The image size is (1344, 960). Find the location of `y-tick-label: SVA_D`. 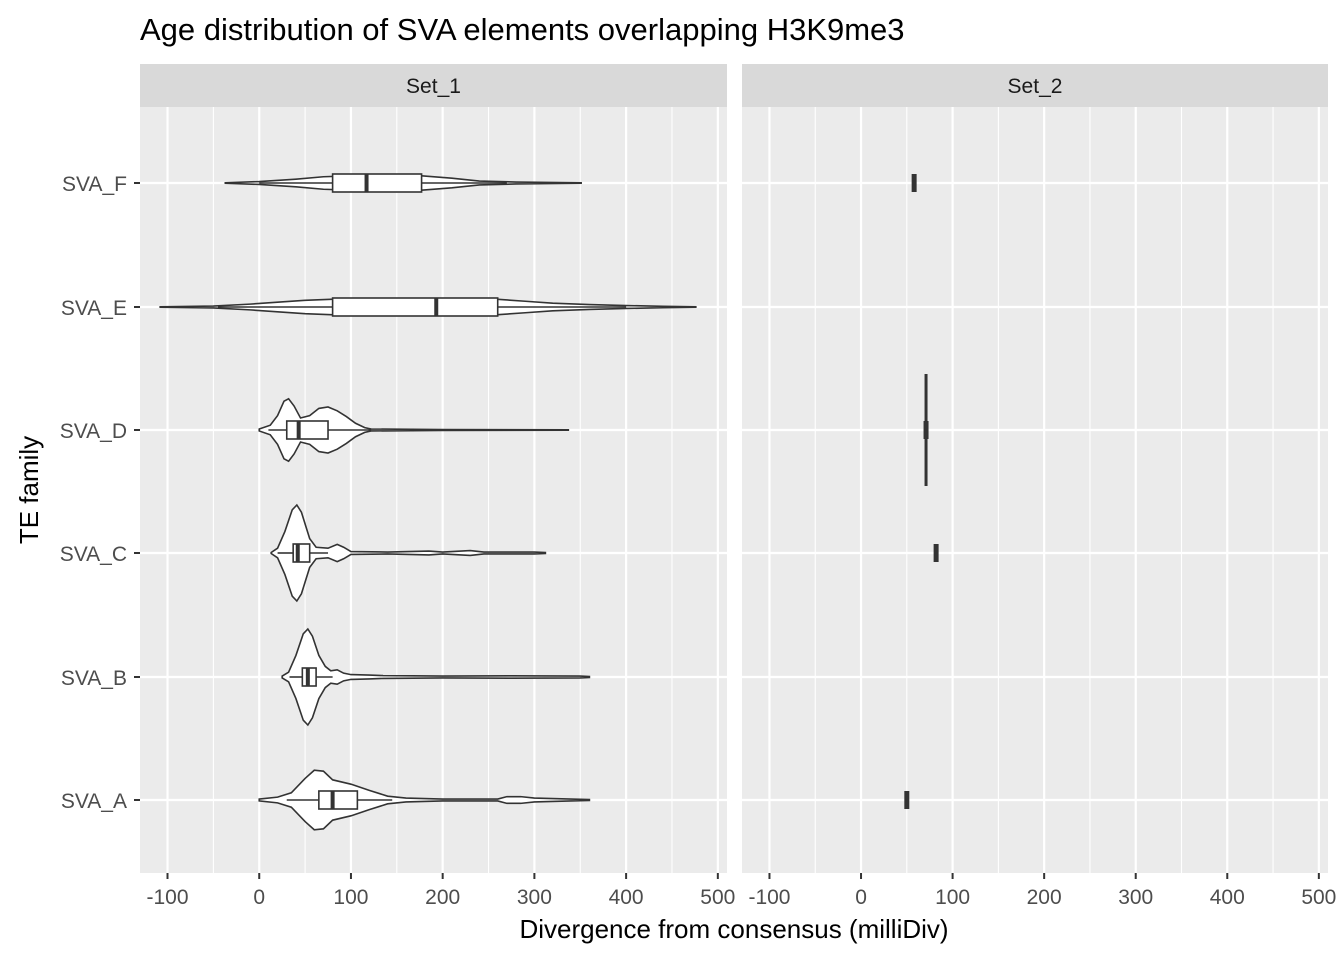

y-tick-label: SVA_D is located at coordinates (93, 431).